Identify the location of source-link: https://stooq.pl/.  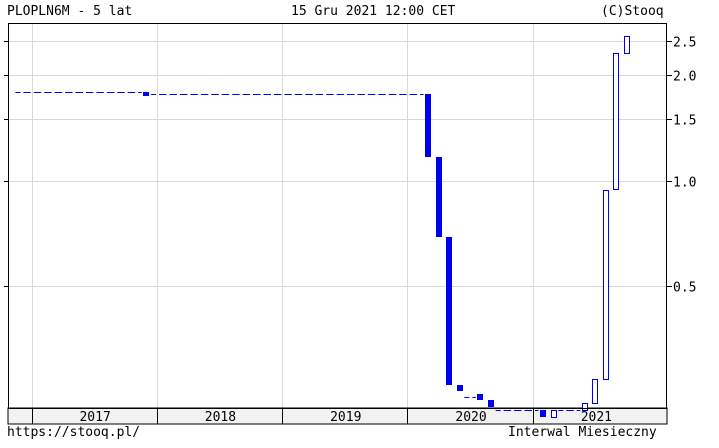
(74, 432).